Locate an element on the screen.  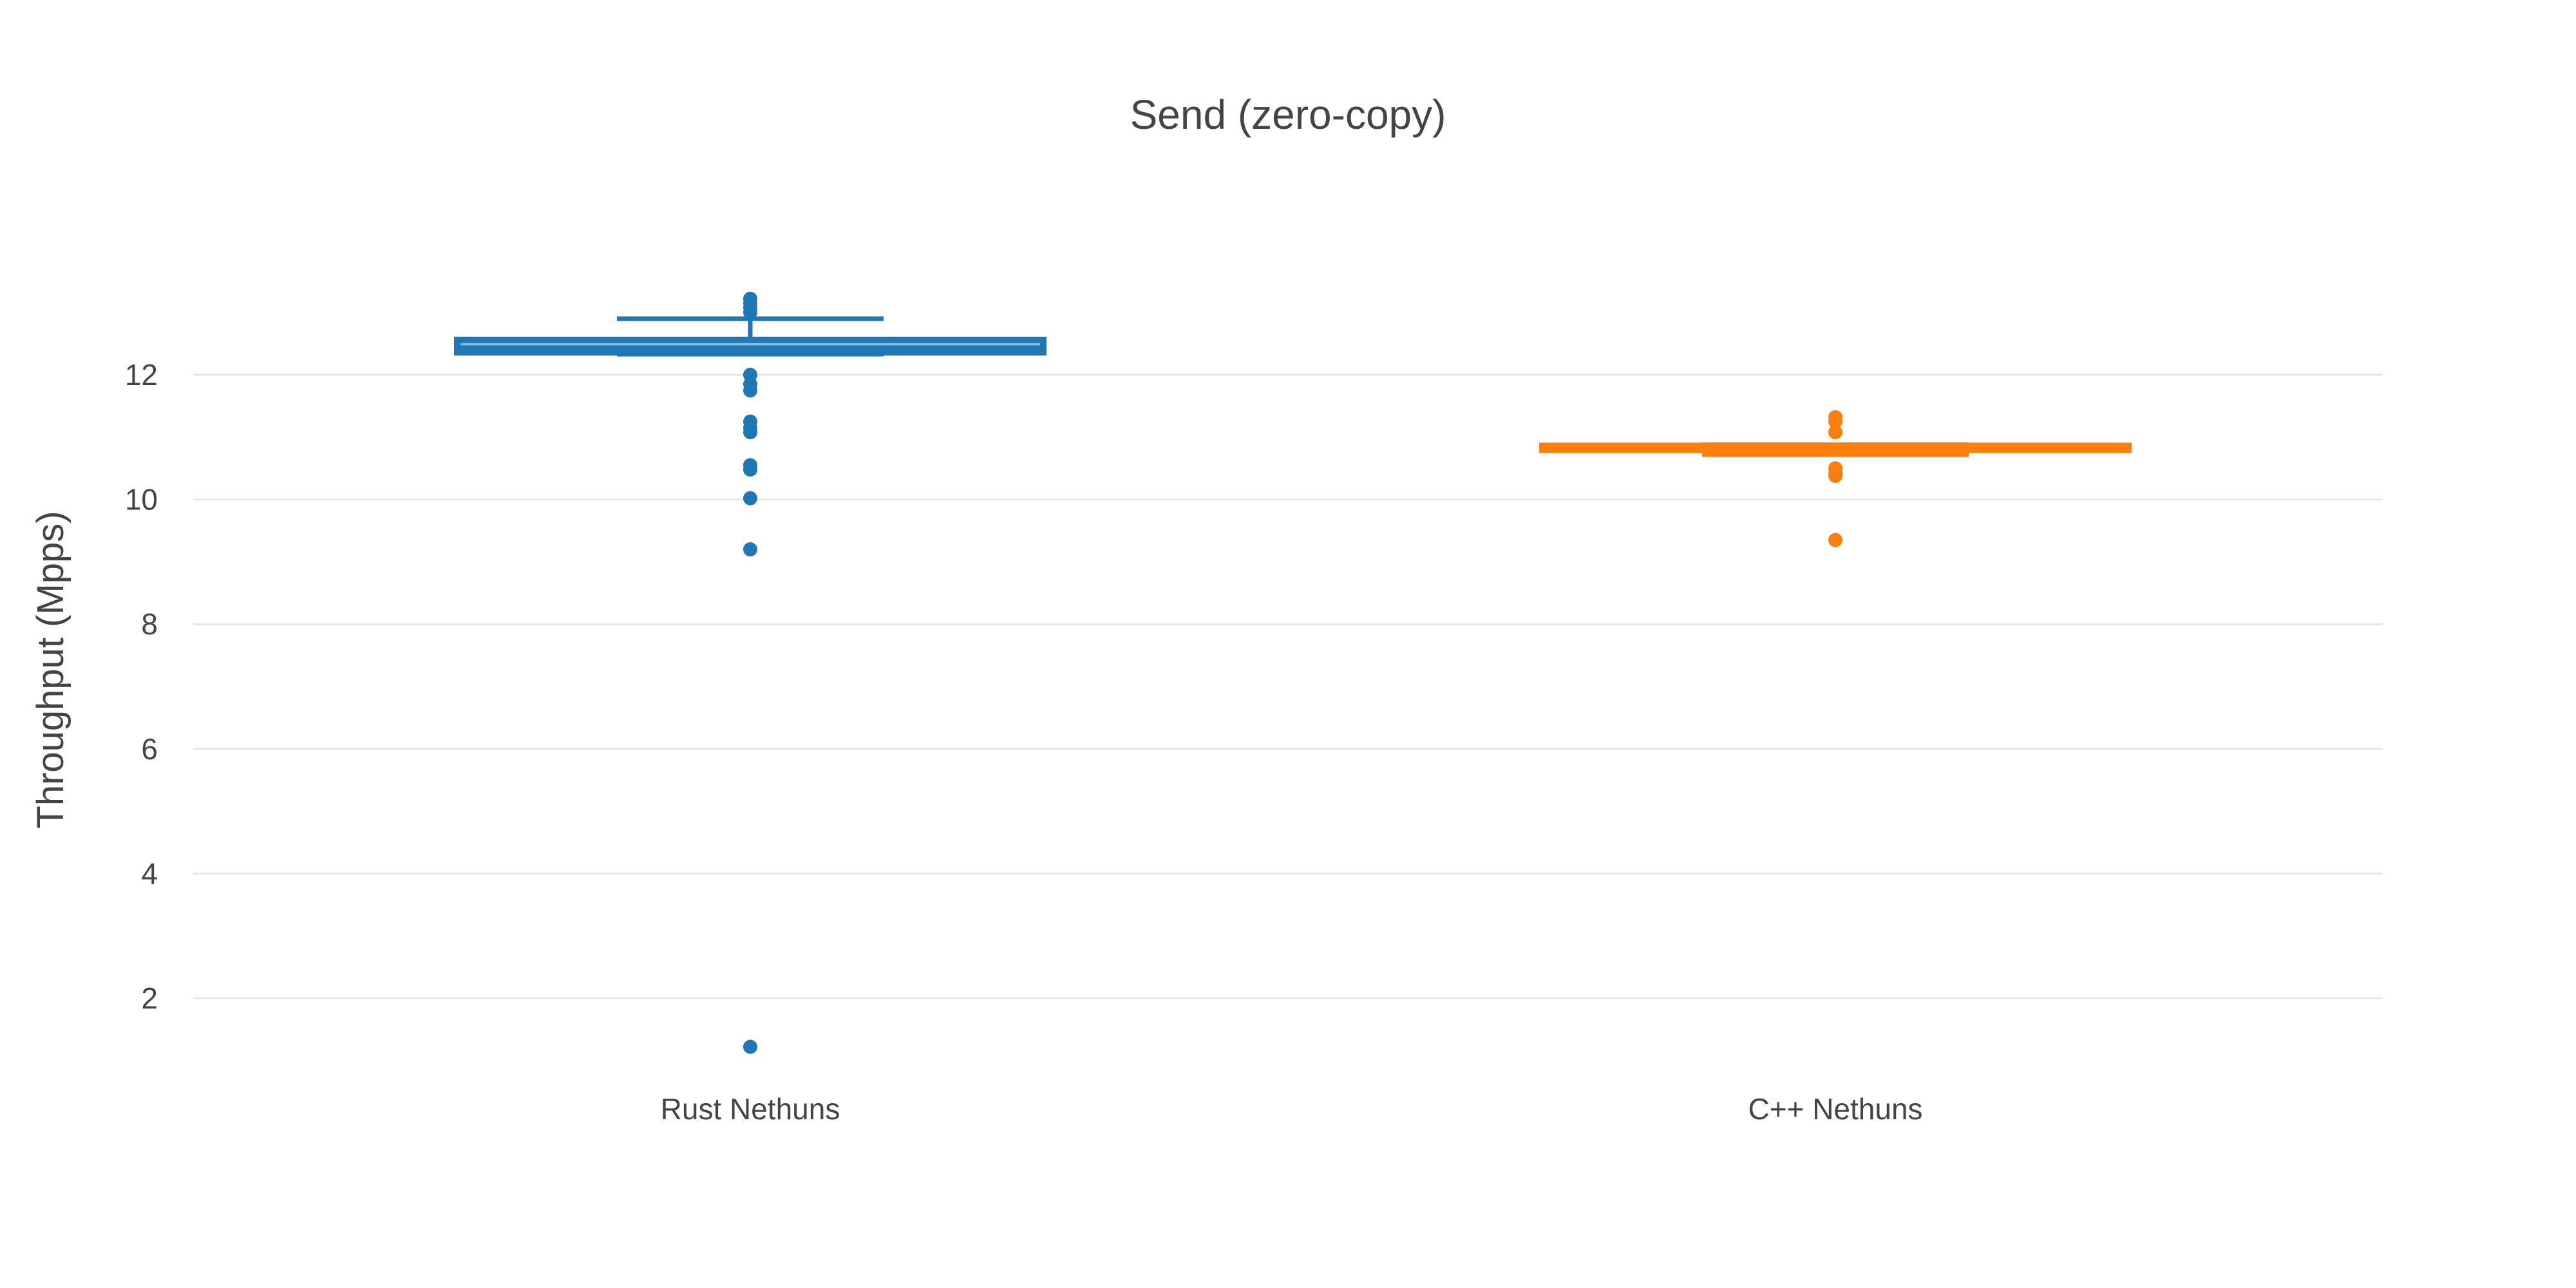
y-tick-label: 12 is located at coordinates (141, 375).